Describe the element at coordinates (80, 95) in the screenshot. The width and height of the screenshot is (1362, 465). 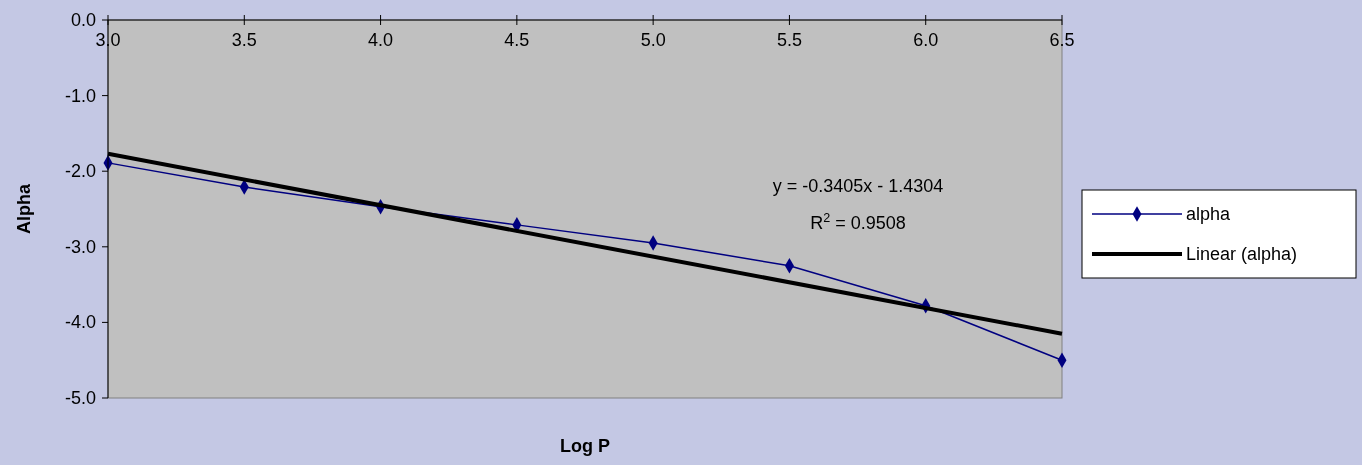
I see `y-tick-label: -1.0` at that location.